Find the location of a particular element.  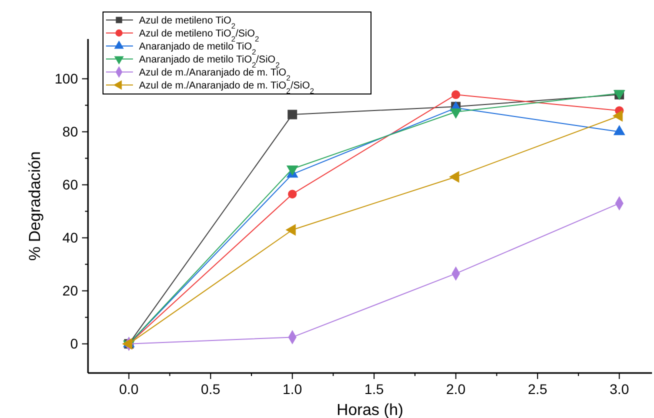

legend-label: Azul de metileno TiO$_{2}$/SiO$_{2}$ is located at coordinates (199, 35).